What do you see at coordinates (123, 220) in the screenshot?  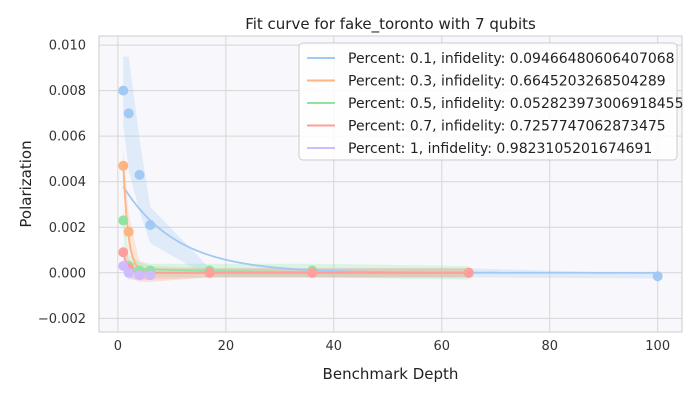 I see `series-3-point` at bounding box center [123, 220].